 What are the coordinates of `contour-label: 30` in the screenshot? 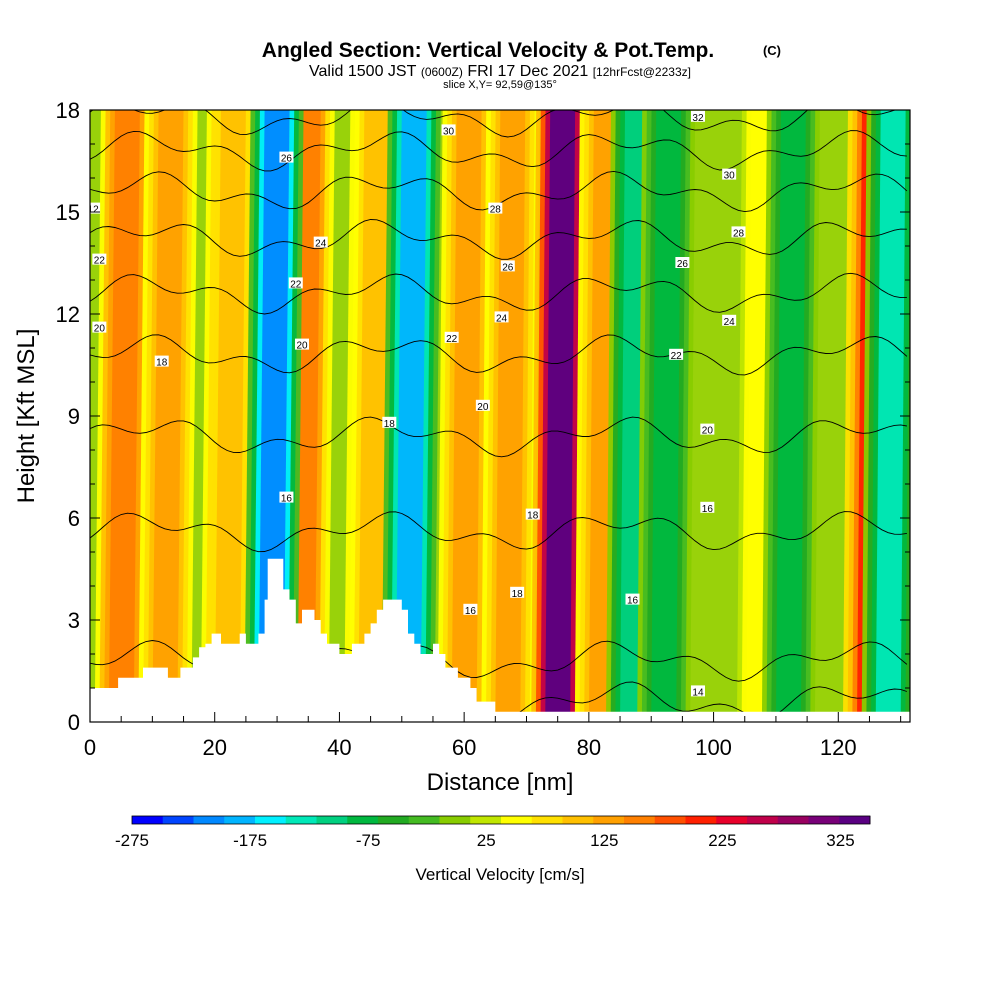 It's located at (729, 175).